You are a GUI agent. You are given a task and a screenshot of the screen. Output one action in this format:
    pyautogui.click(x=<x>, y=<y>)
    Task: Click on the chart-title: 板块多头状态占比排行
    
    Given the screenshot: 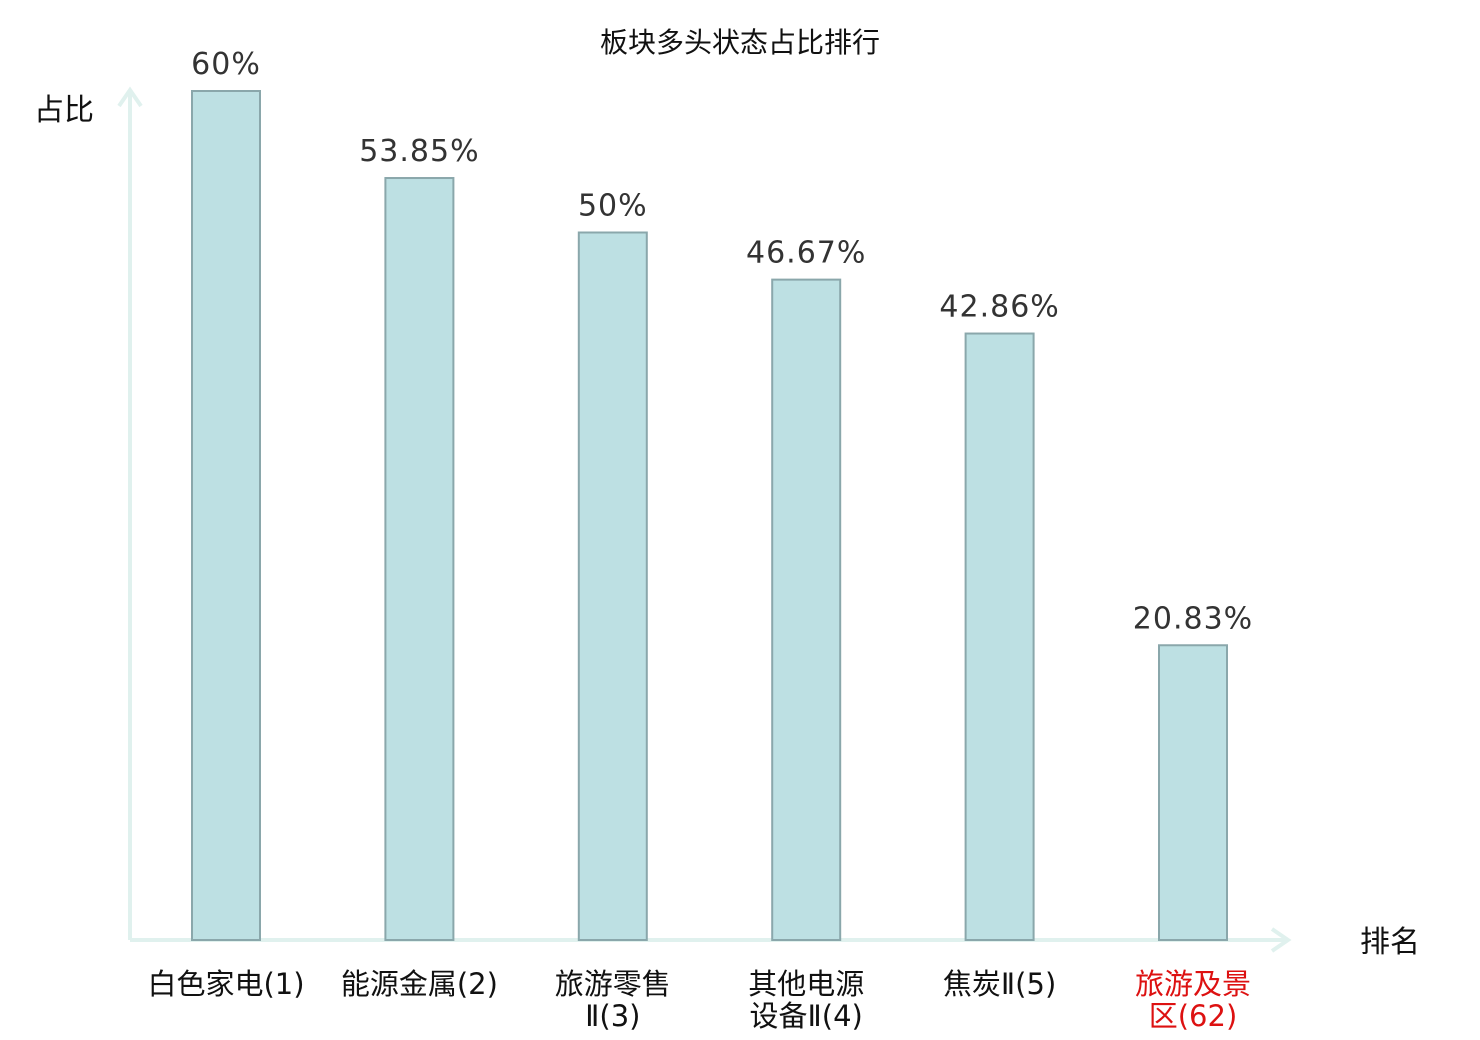 What is the action you would take?
    pyautogui.click(x=740, y=42)
    